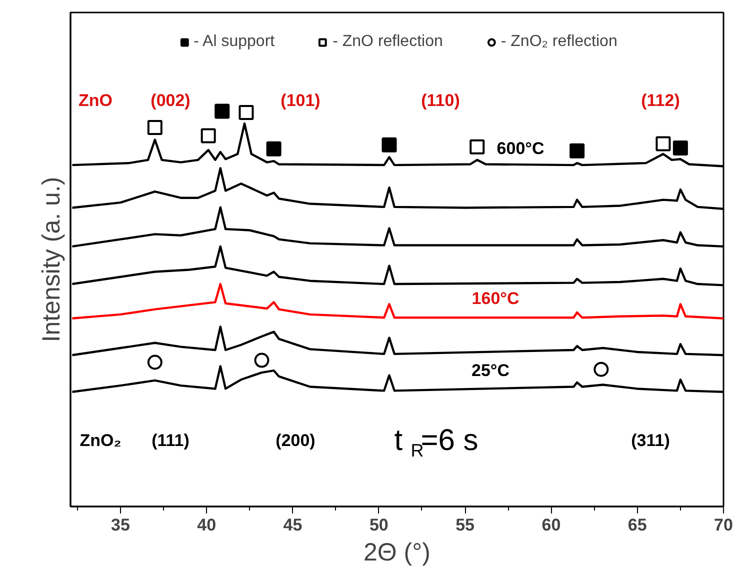 This screenshot has width=735, height=576. I want to click on x-tick-label: 55, so click(465, 525).